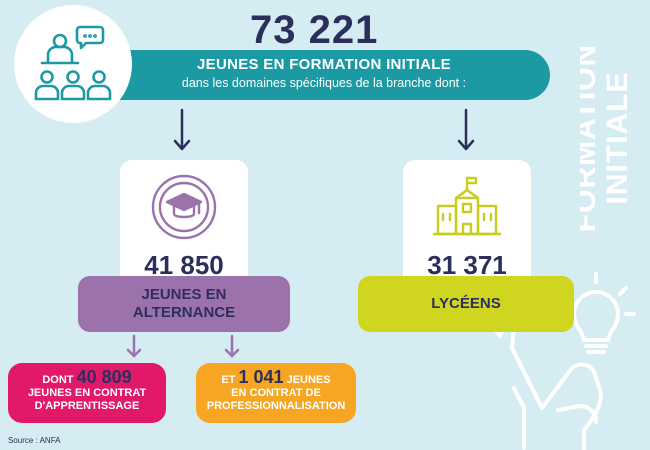 Image resolution: width=650 pixels, height=450 pixels. I want to click on alternance-count: 41 850, so click(184, 265).